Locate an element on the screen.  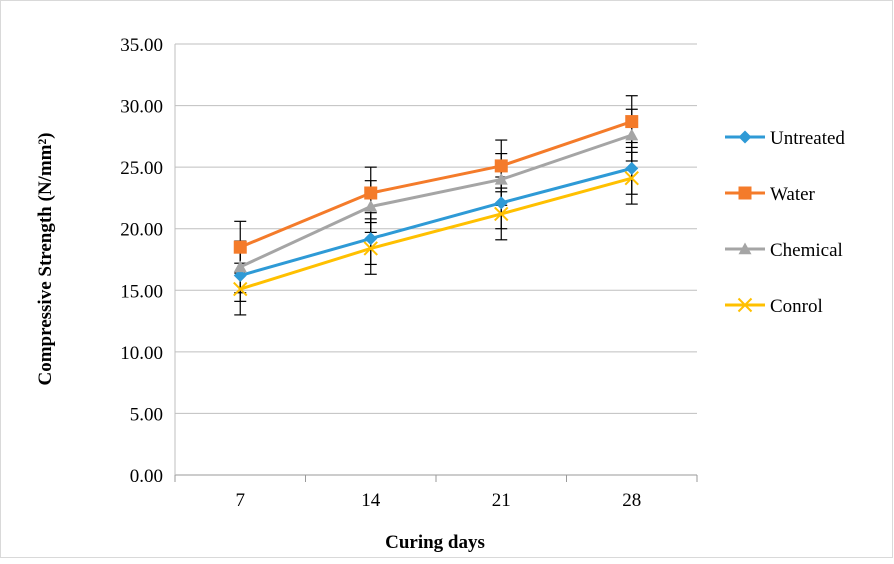
x-tick-label: 14 is located at coordinates (371, 500).